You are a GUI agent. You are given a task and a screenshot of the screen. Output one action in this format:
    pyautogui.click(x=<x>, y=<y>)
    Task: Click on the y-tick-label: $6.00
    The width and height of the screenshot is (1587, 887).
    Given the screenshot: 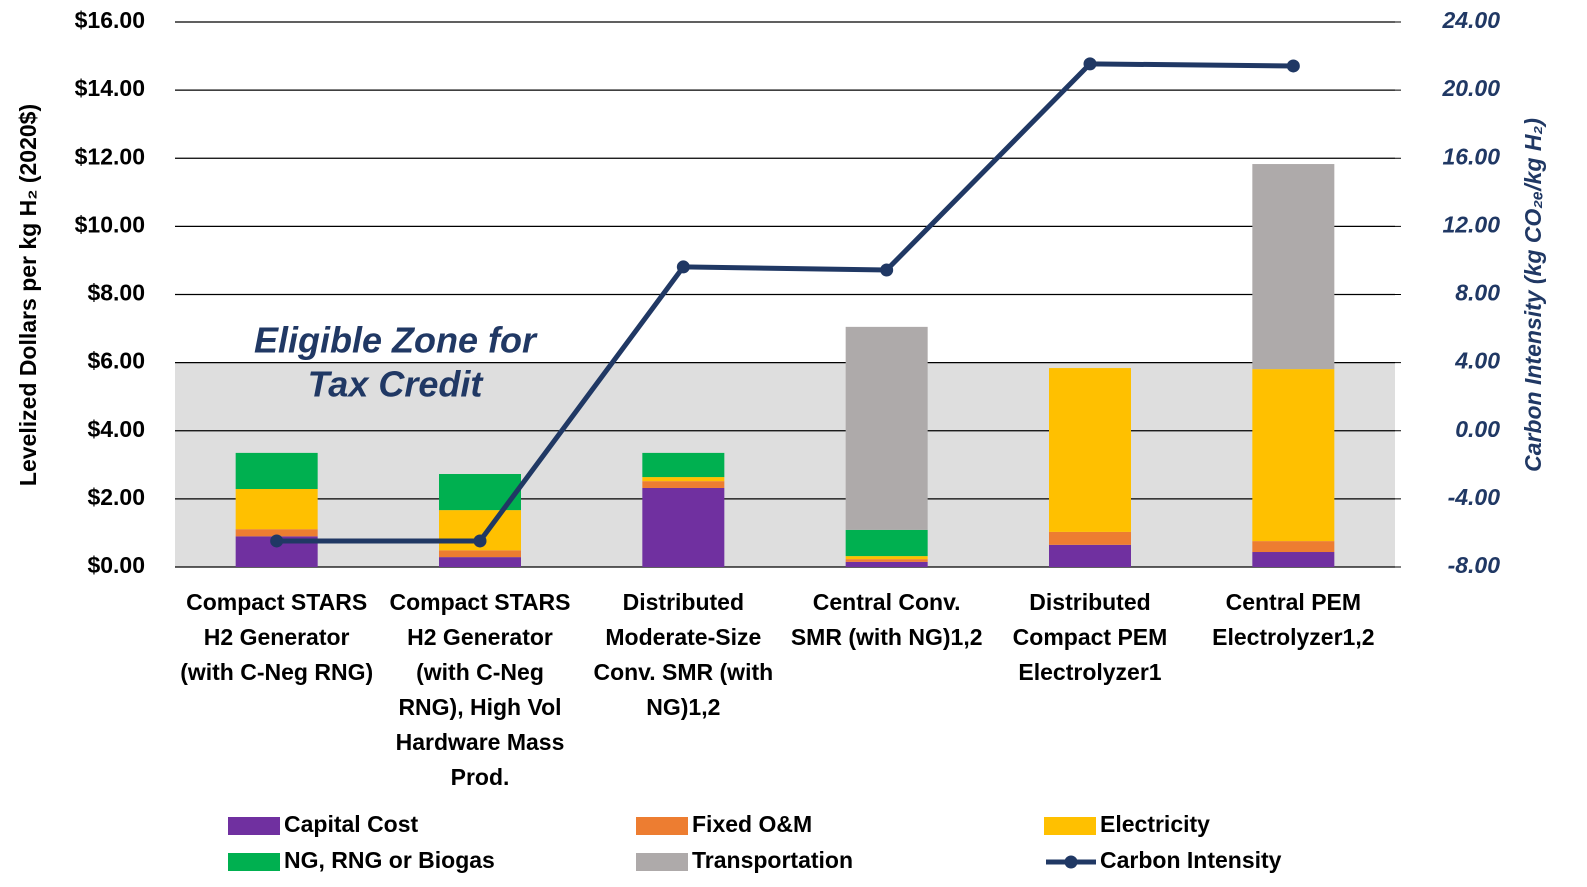 What is the action you would take?
    pyautogui.click(x=116, y=361)
    